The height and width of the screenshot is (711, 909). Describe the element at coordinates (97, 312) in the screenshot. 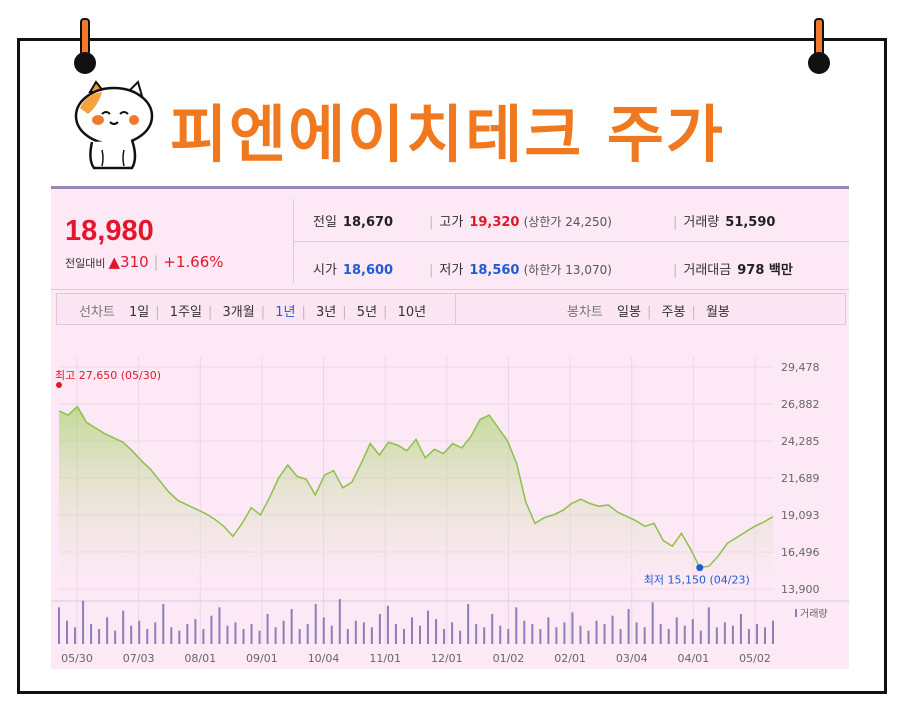

I see `line-chart-header: 선차트` at that location.